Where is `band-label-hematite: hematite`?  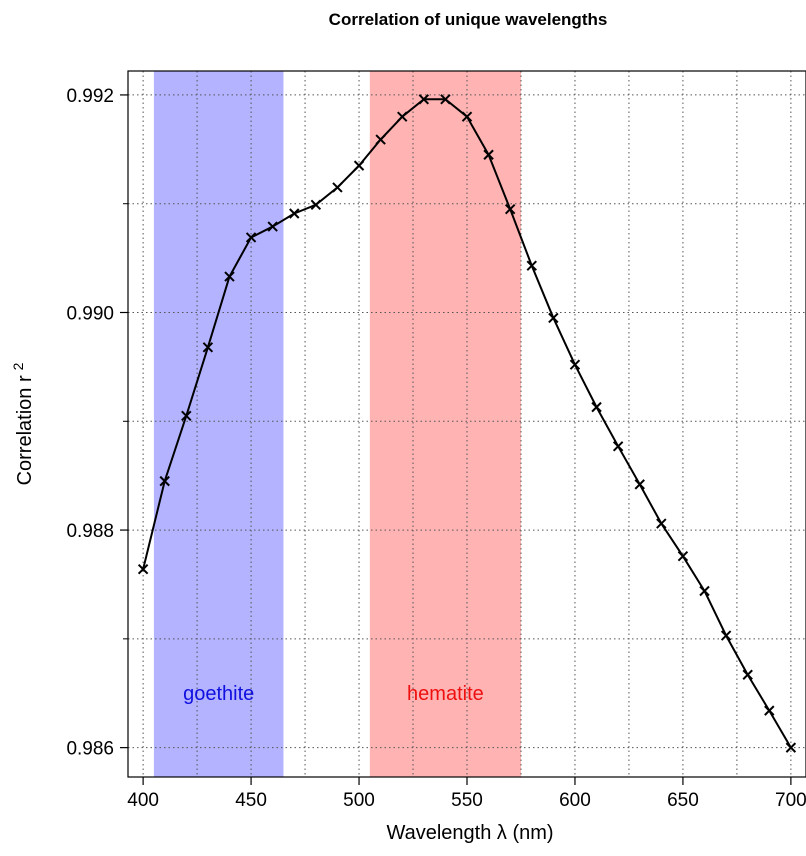 band-label-hematite: hematite is located at coordinates (445, 694).